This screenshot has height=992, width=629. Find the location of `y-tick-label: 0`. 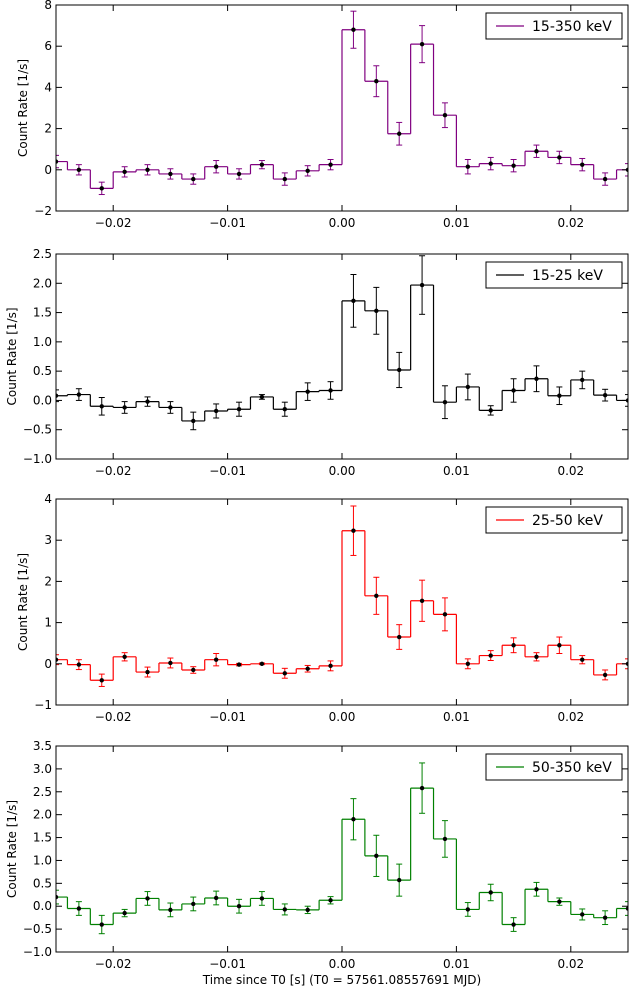

y-tick-label: 0 is located at coordinates (48, 170).